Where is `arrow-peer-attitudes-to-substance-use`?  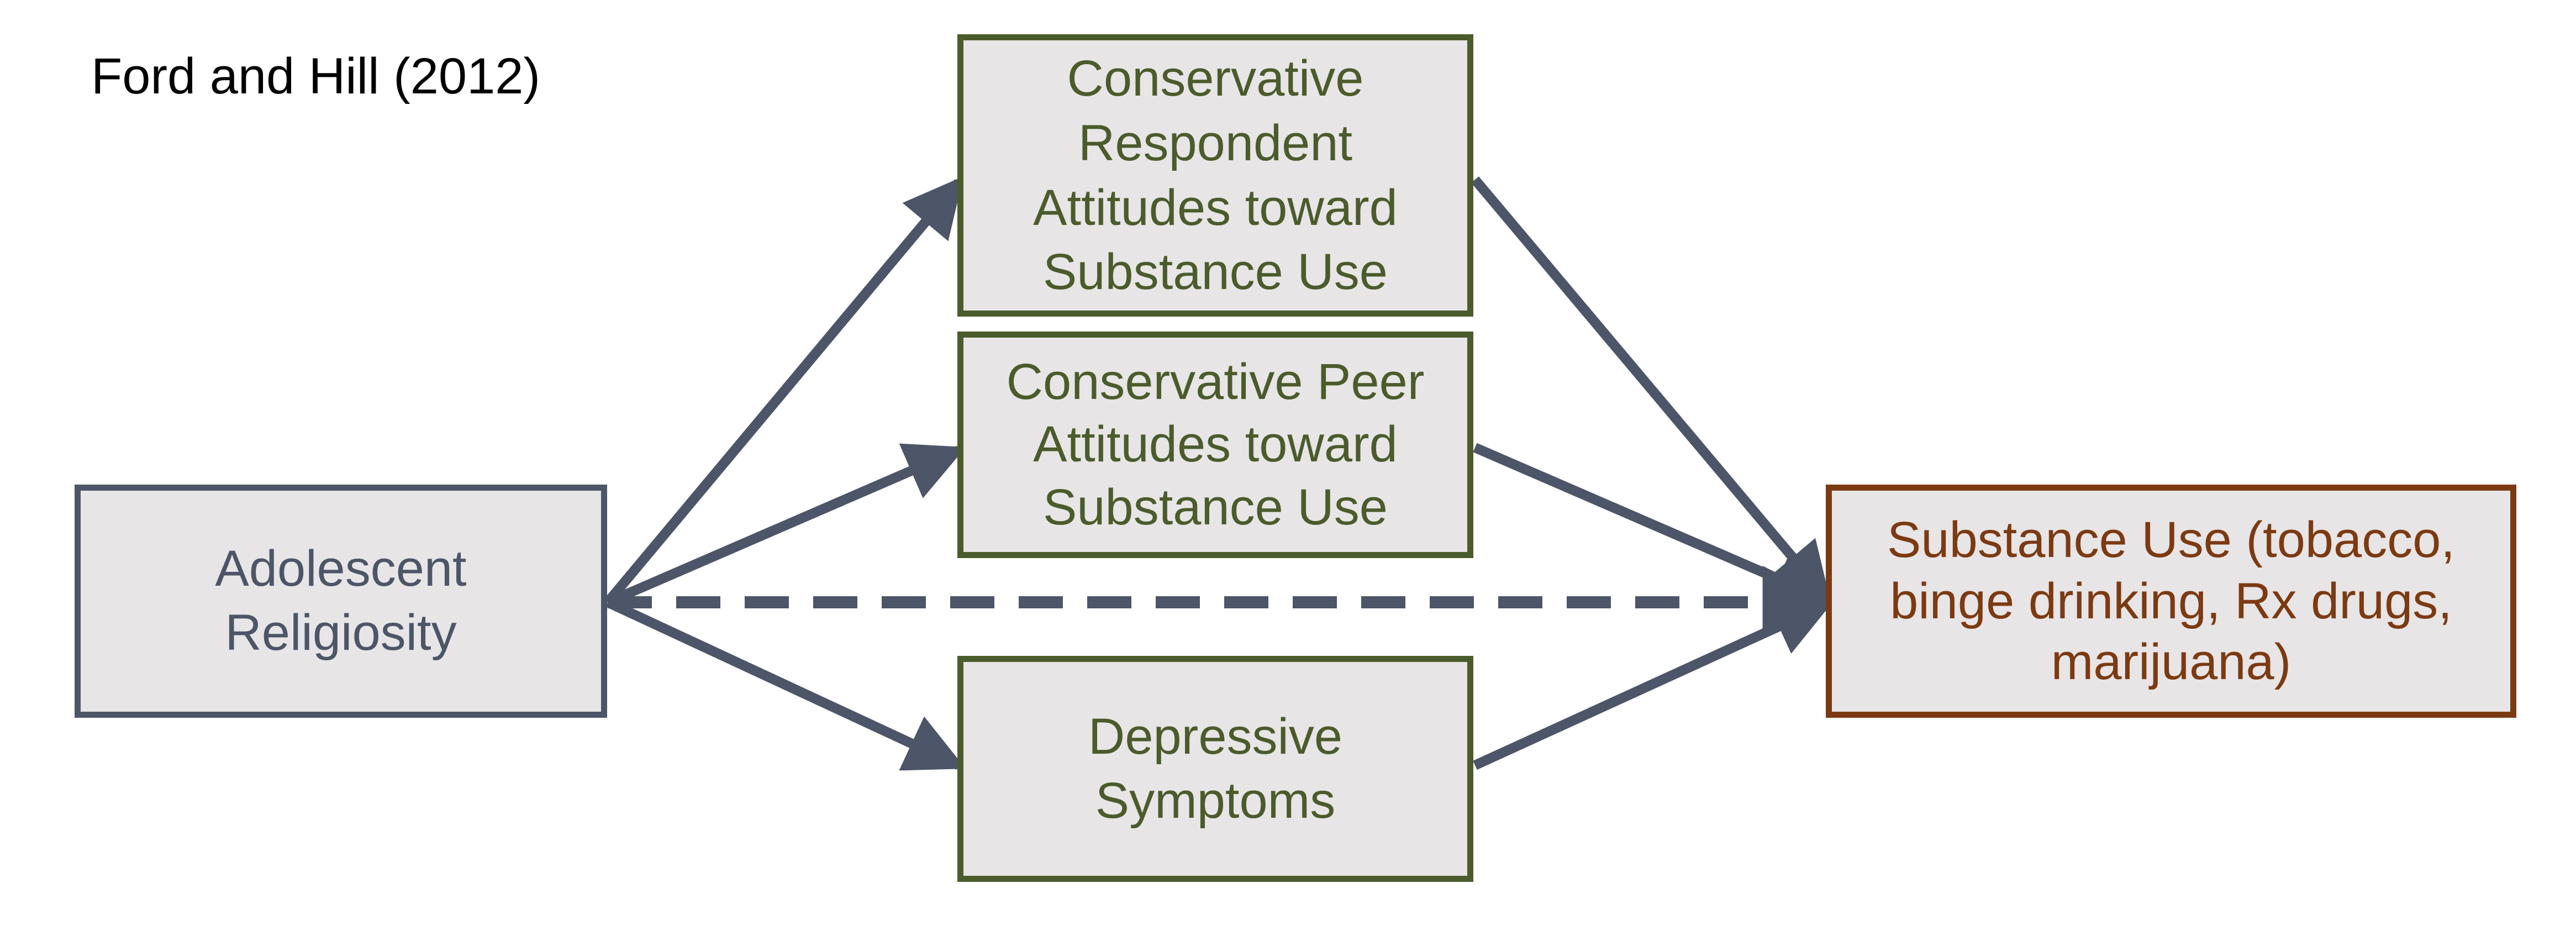
arrow-peer-attitudes-to-substance-use is located at coordinates (1653, 525).